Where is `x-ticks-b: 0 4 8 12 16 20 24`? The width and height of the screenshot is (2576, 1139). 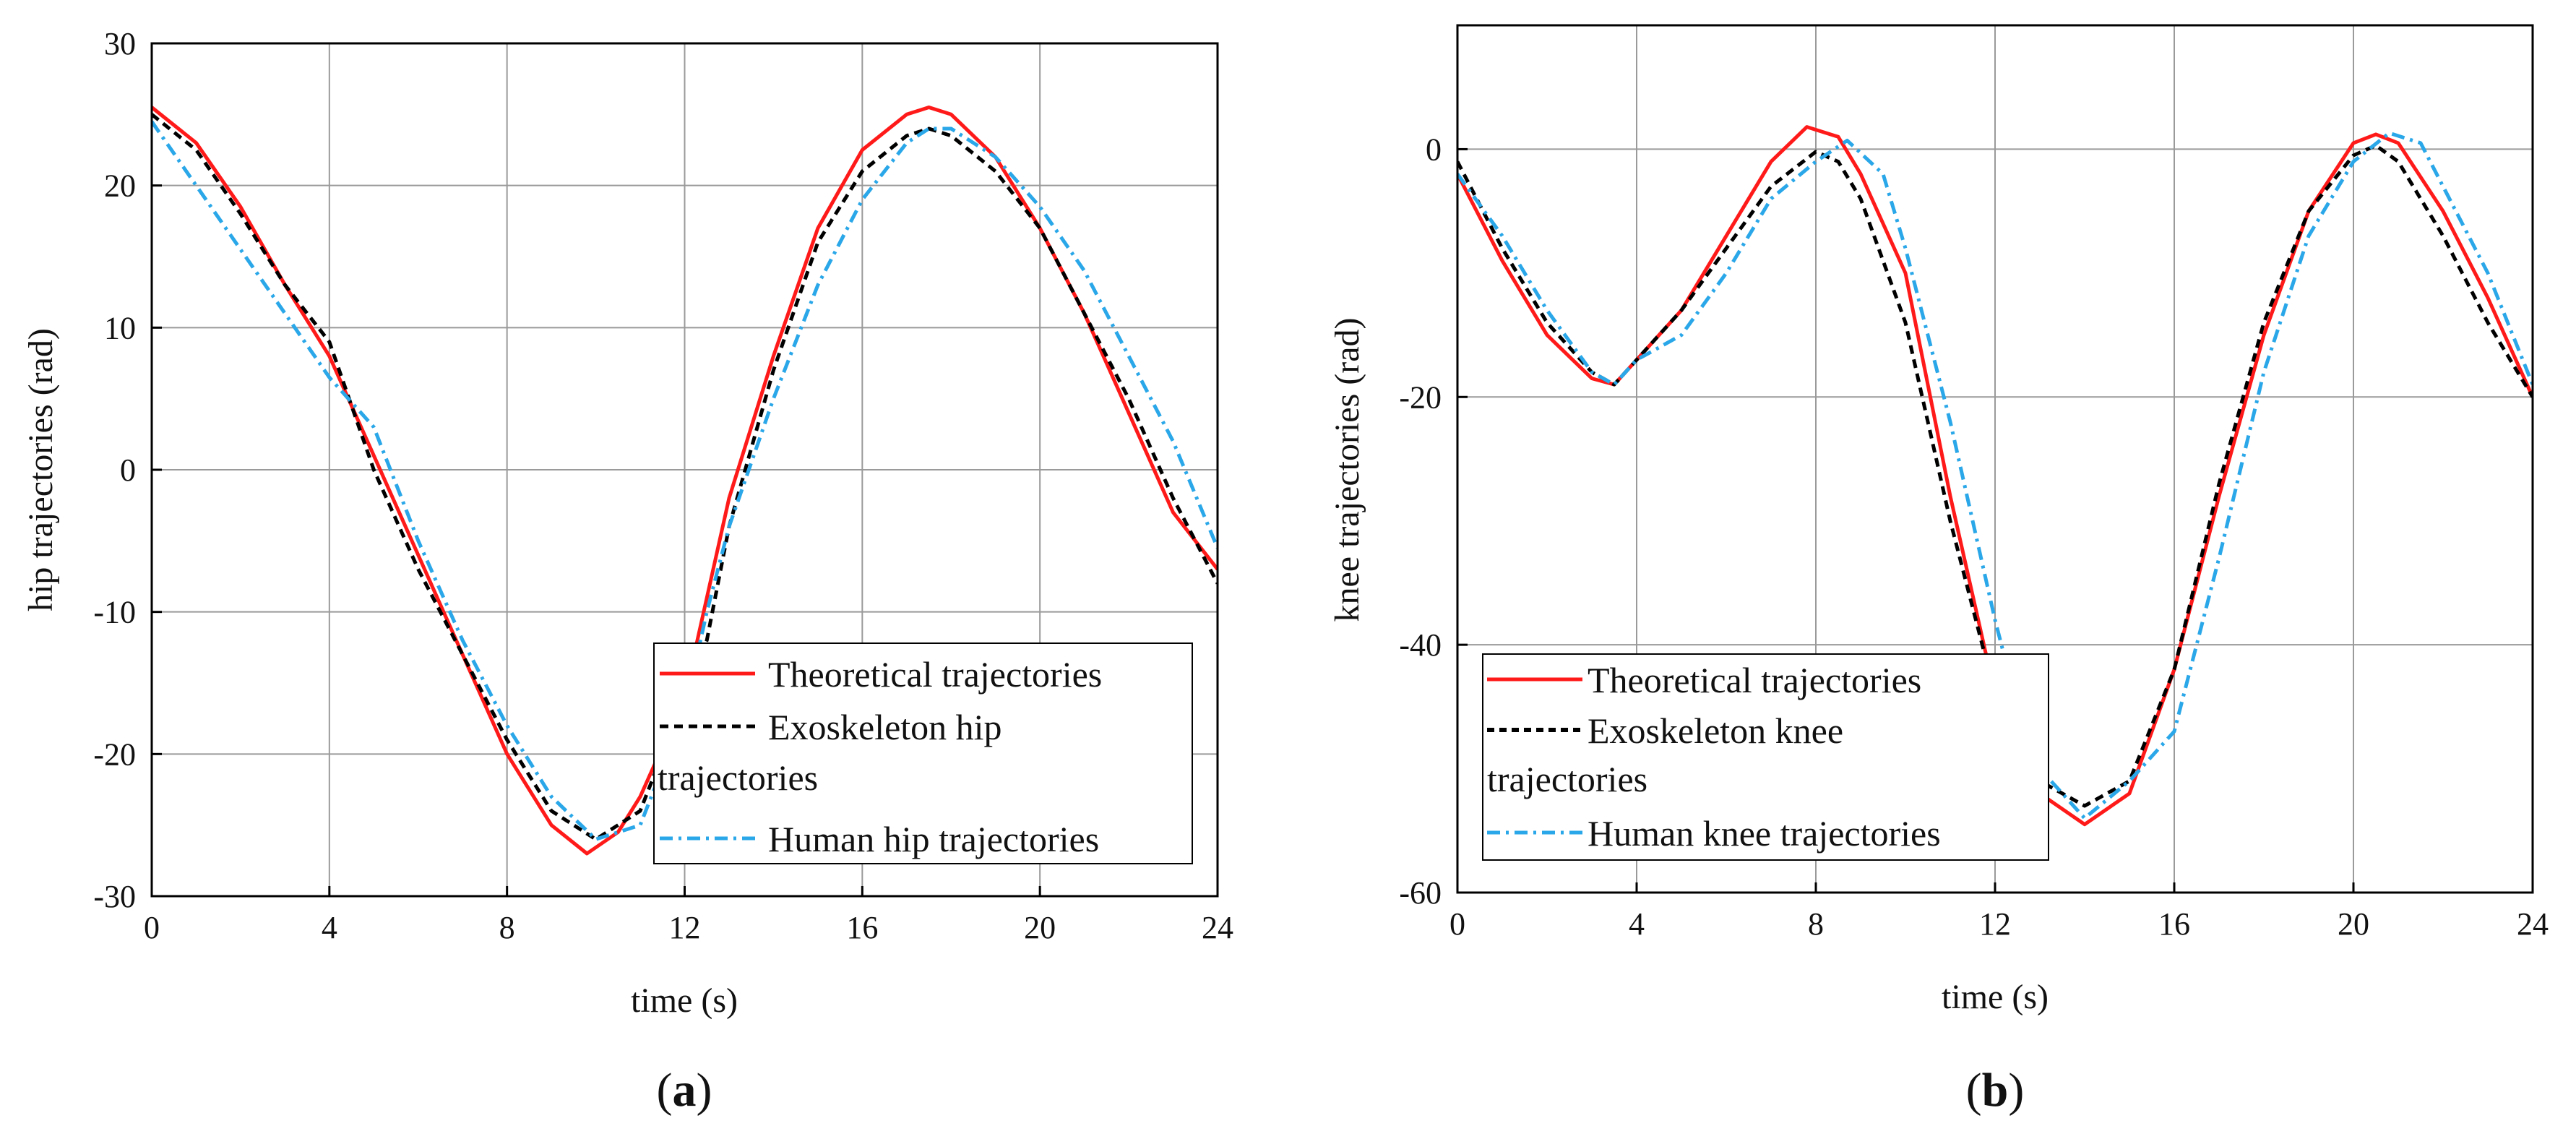
x-ticks-b: 0 4 8 12 16 20 24 is located at coordinates (1999, 912).